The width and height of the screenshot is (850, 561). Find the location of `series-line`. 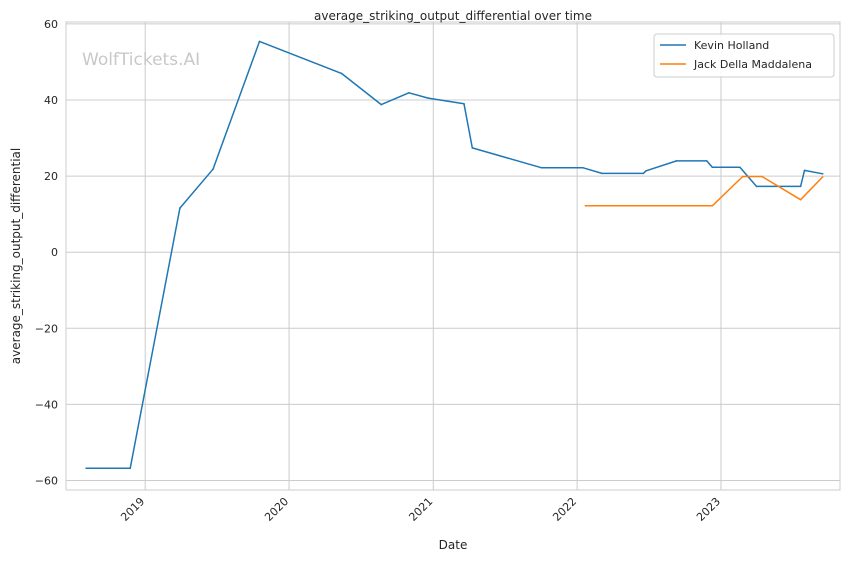

series-line is located at coordinates (704, 191).